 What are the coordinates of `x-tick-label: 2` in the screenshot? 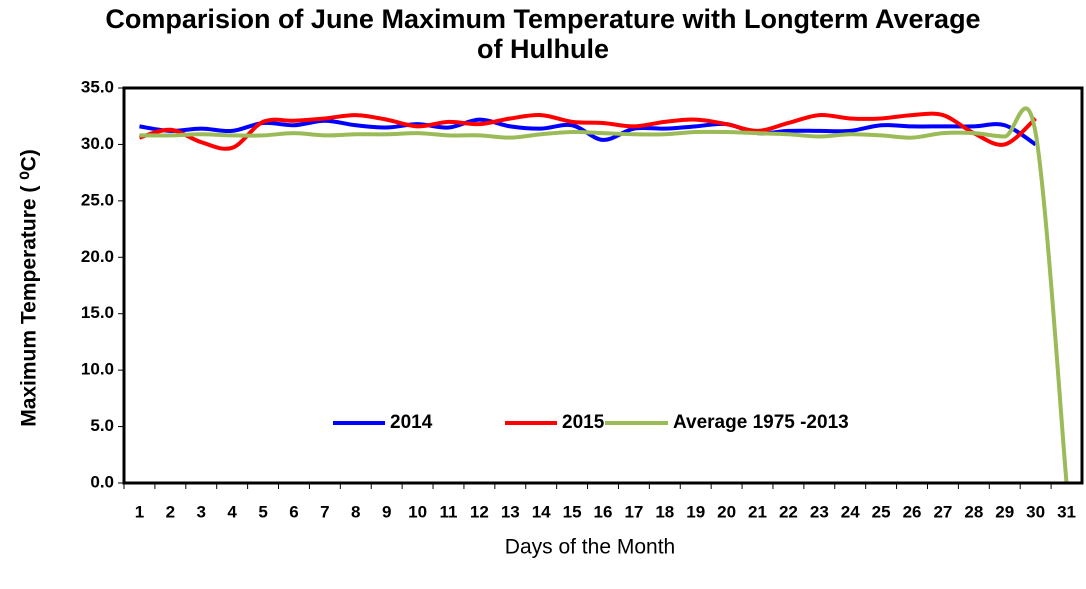 It's located at (170, 511).